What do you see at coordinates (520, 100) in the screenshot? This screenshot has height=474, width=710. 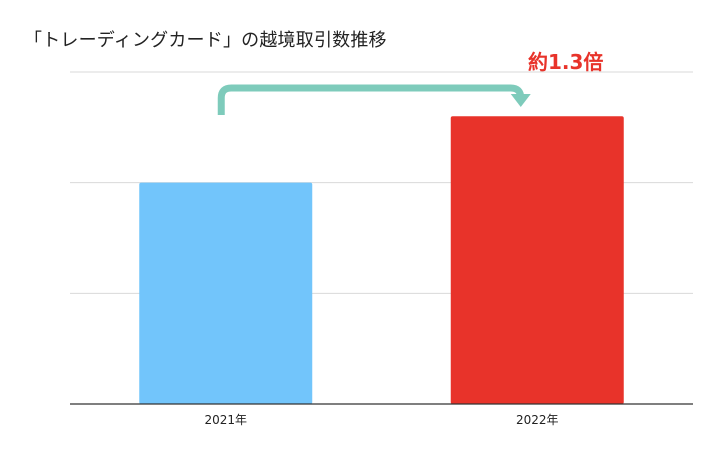 I see `growth-arrow-head` at bounding box center [520, 100].